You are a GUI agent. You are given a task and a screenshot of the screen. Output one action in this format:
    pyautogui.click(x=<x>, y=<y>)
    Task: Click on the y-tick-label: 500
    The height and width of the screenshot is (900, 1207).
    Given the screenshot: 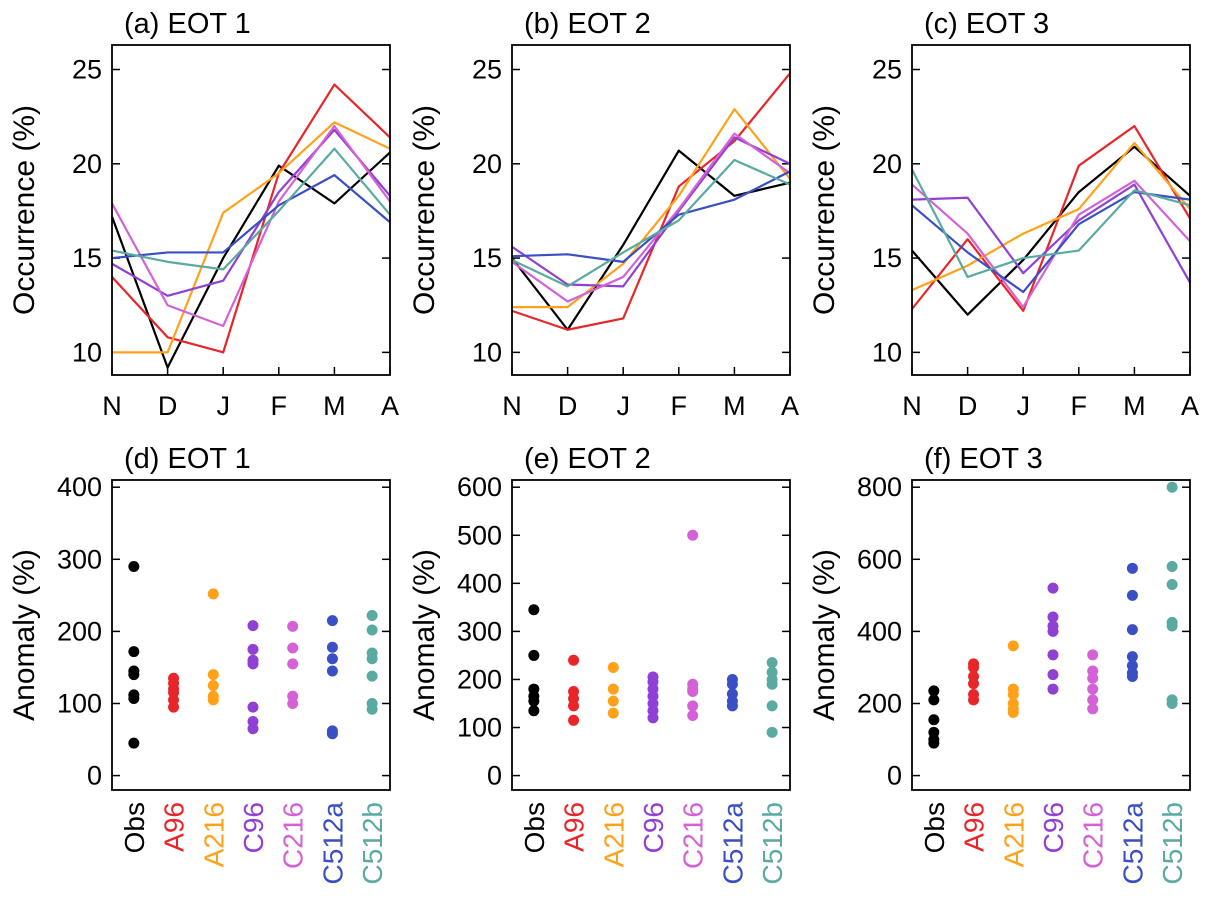 What is the action you would take?
    pyautogui.click(x=479, y=535)
    